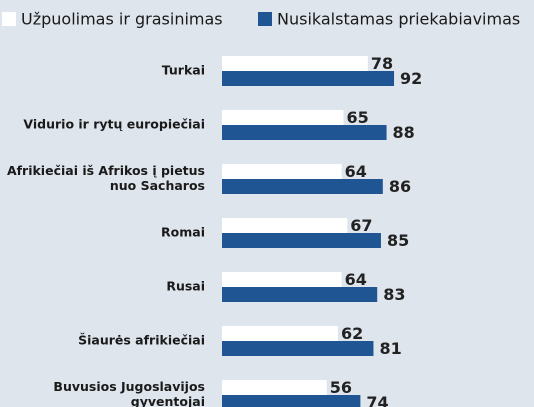  I want to click on value-label: 65, so click(358, 117).